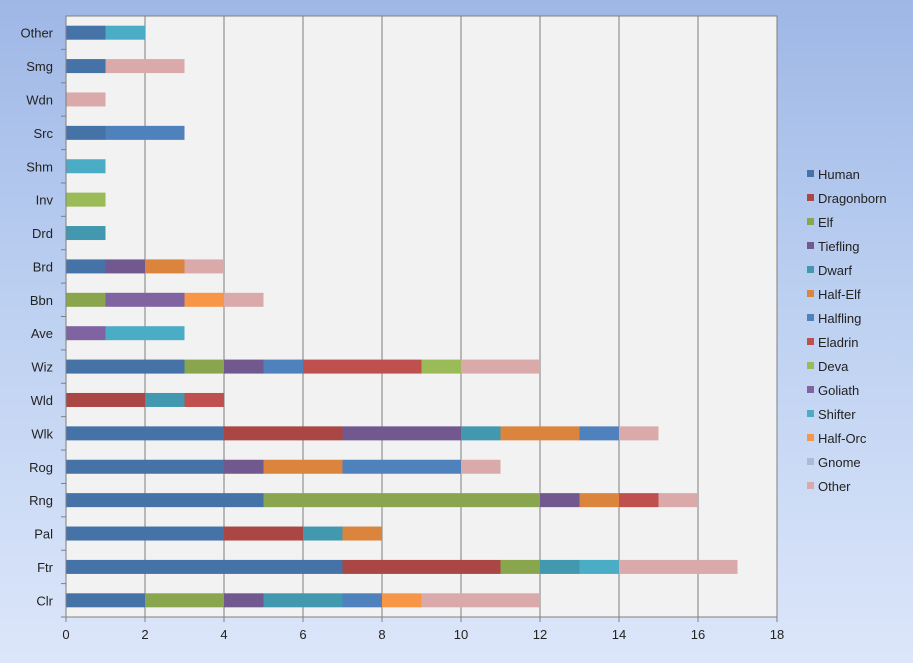  I want to click on y-tick-label: Rng, so click(41, 500).